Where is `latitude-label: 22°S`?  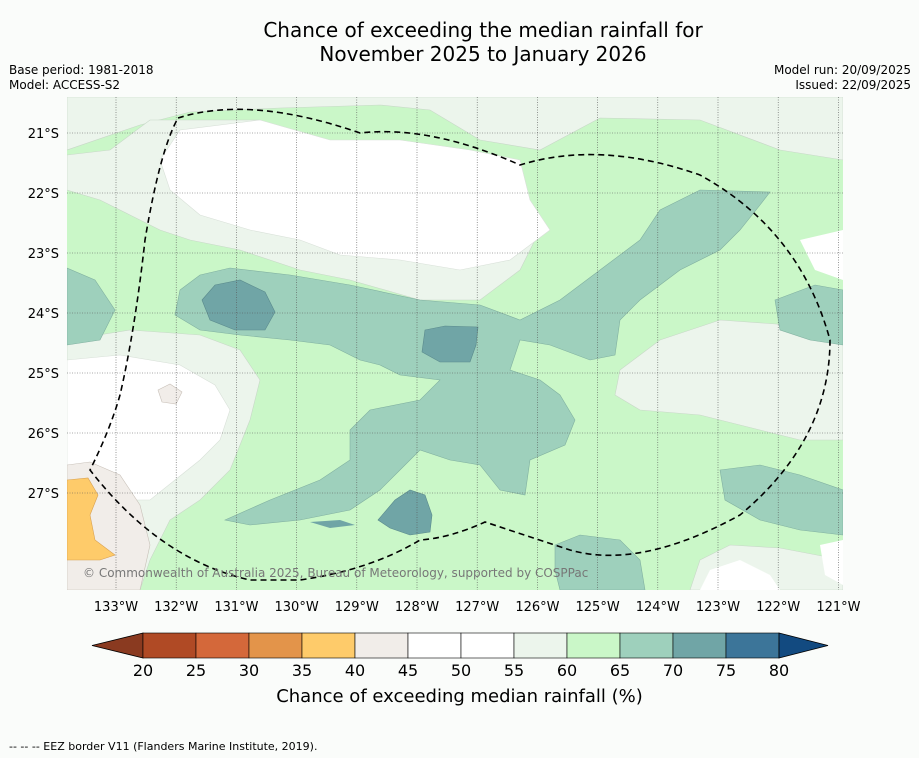 latitude-label: 22°S is located at coordinates (43, 194).